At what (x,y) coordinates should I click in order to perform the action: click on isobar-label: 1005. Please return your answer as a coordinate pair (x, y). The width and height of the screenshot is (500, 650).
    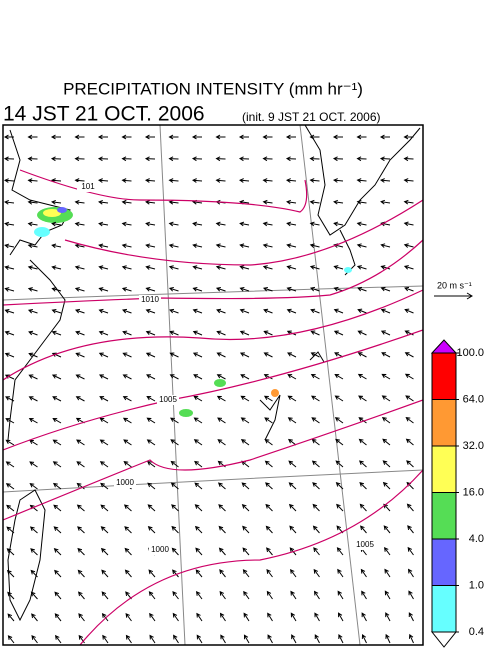
    Looking at the image, I should click on (168, 399).